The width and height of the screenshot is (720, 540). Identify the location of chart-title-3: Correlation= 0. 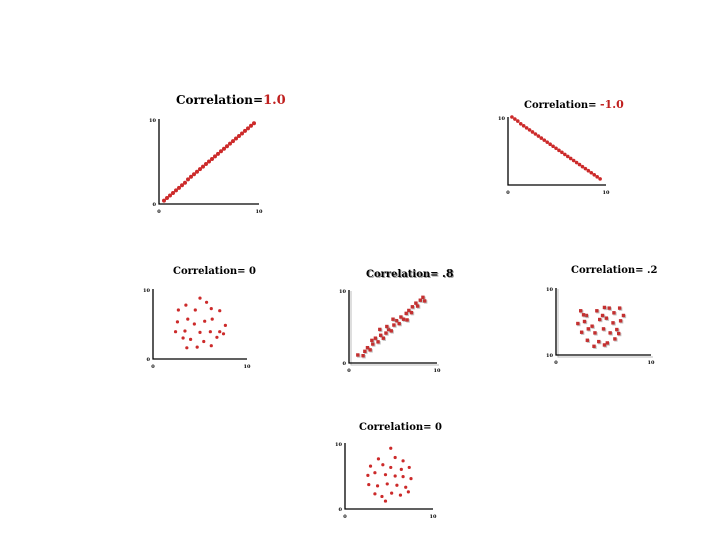
(214, 271).